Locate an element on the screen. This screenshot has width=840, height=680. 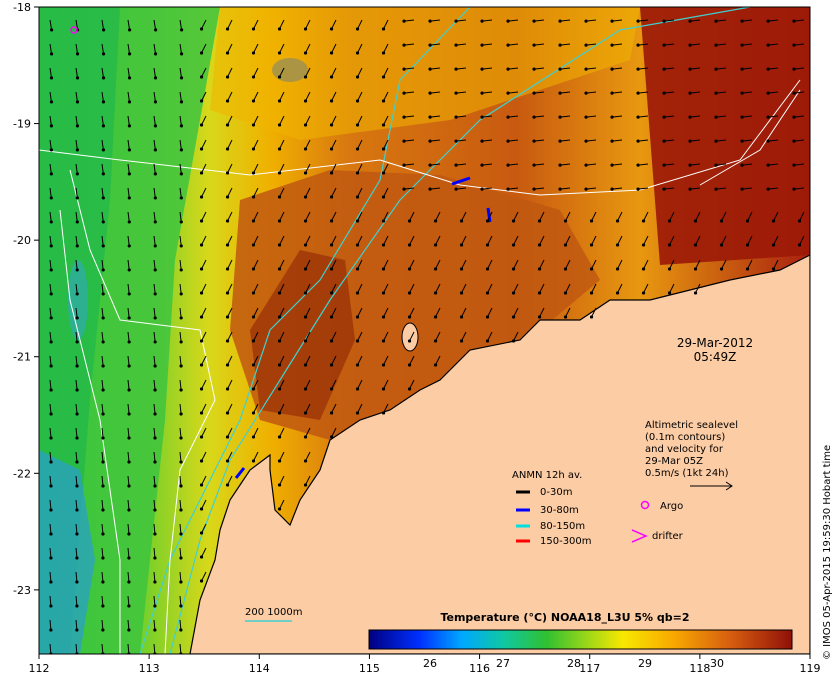
longitude-tick-label: 119 is located at coordinates (810, 668).